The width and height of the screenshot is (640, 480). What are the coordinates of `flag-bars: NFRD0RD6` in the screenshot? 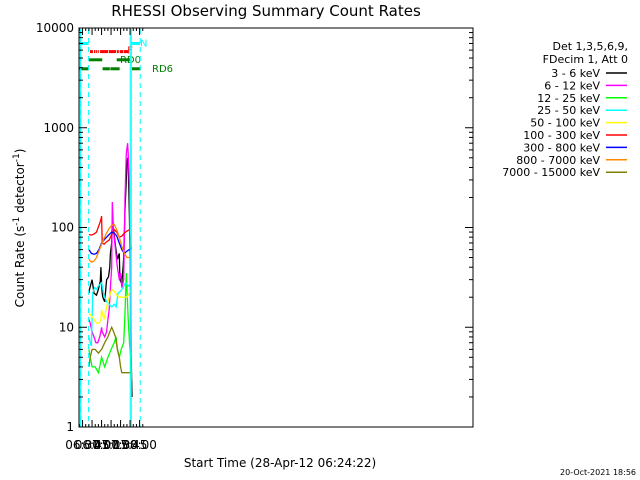 It's located at (126, 56).